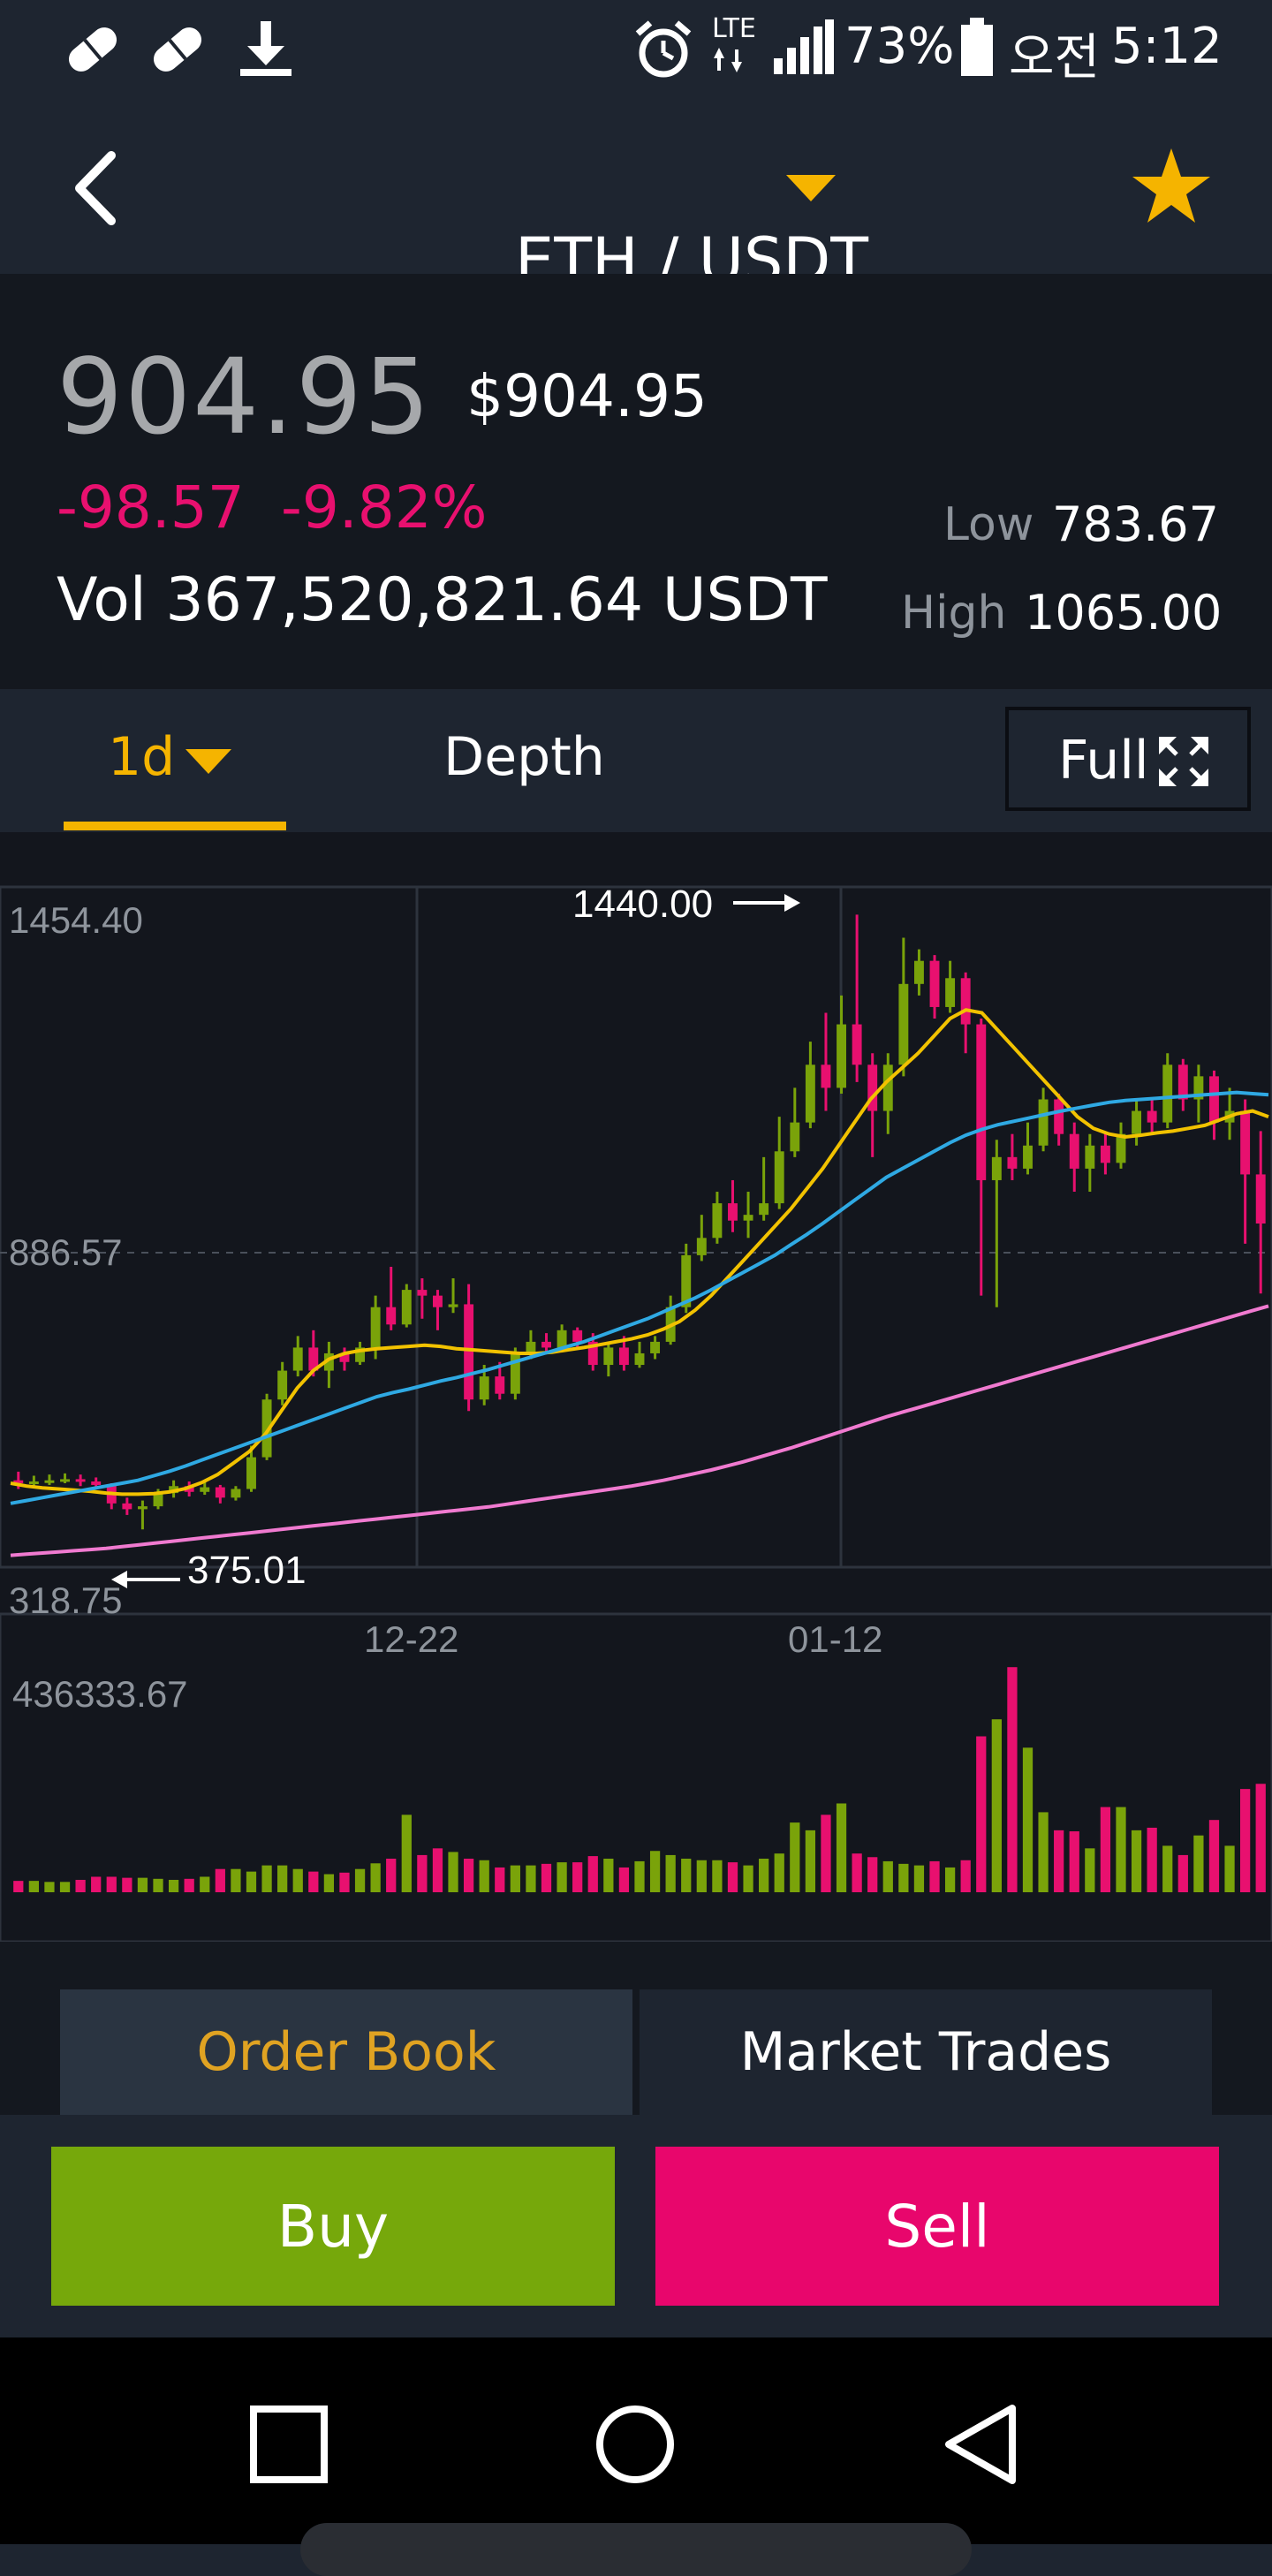 The width and height of the screenshot is (1272, 2576). What do you see at coordinates (92, 50) in the screenshot?
I see `pill-icon` at bounding box center [92, 50].